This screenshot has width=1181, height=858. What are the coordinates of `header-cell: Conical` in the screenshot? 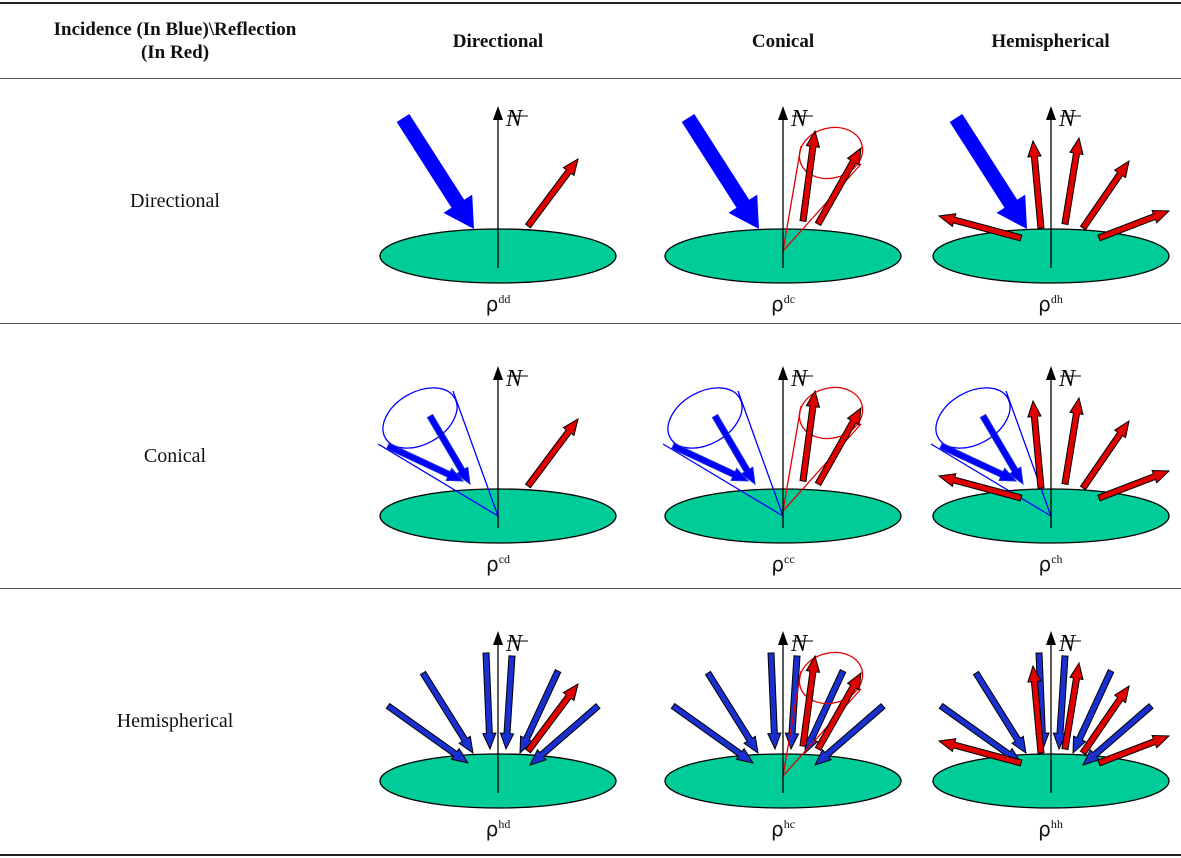 It's located at (783, 41).